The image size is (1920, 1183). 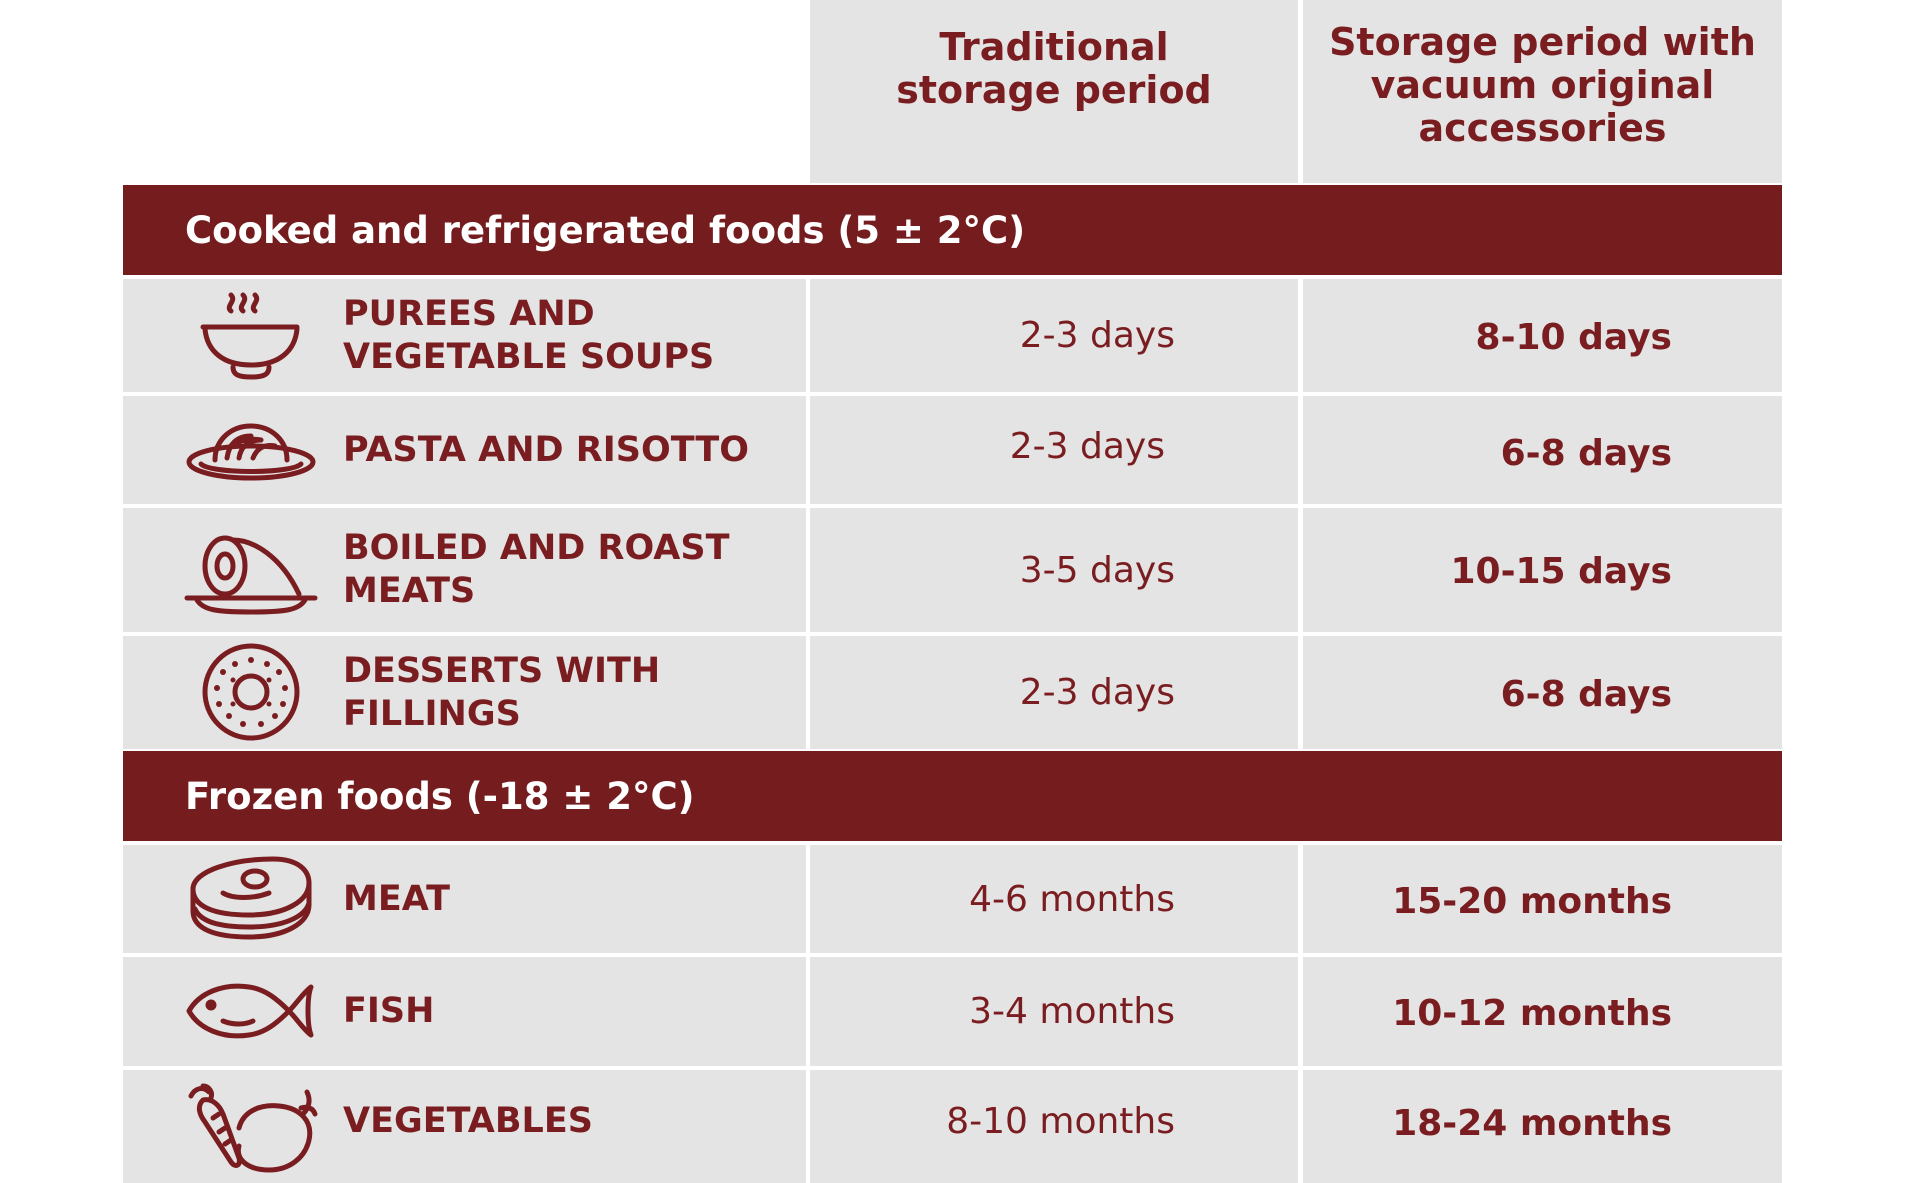 I want to click on food-name: BOILED AND ROAST MEATS, so click(x=536, y=569).